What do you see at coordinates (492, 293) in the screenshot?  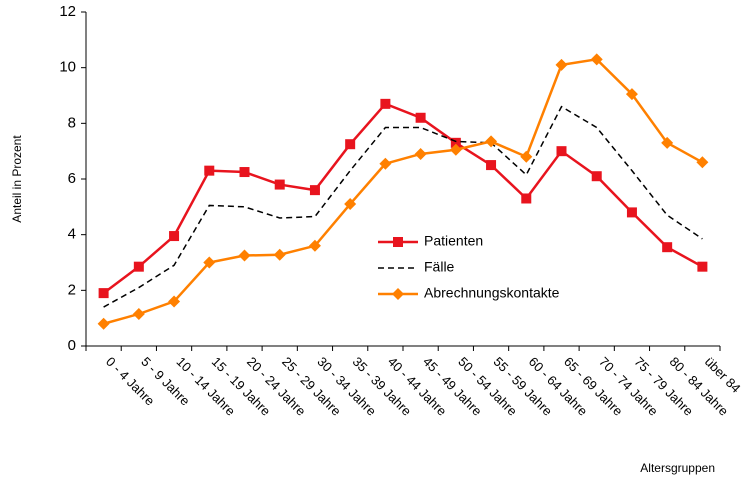 I see `legend-label: Abrechnungskontakte` at bounding box center [492, 293].